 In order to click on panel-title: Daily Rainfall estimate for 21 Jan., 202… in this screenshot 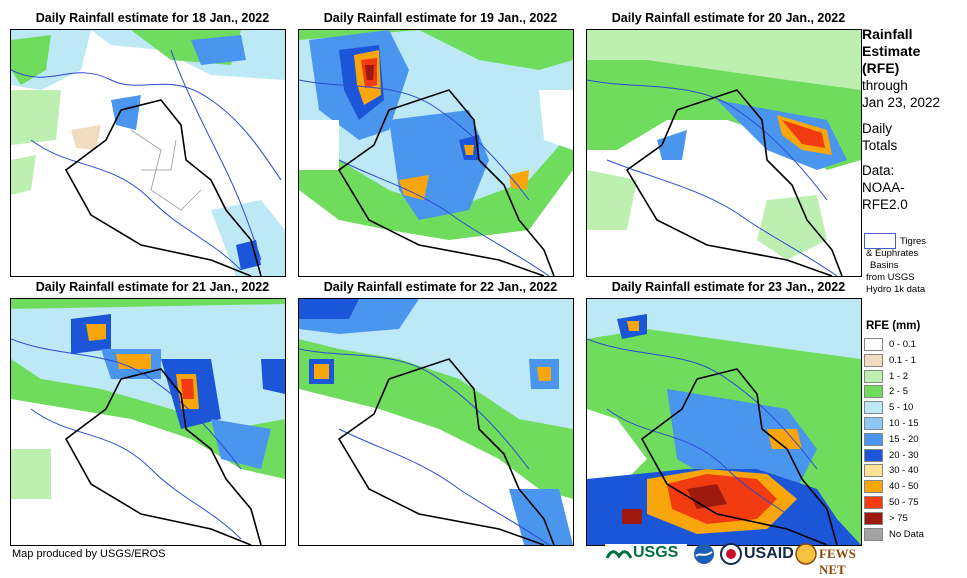, I will do `click(152, 287)`.